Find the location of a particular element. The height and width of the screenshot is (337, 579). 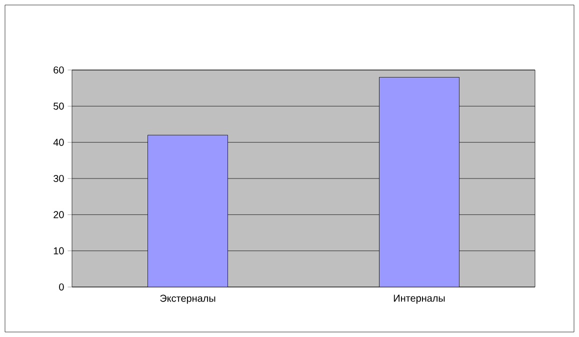

x-tick-label: Экстерналы is located at coordinates (188, 299).